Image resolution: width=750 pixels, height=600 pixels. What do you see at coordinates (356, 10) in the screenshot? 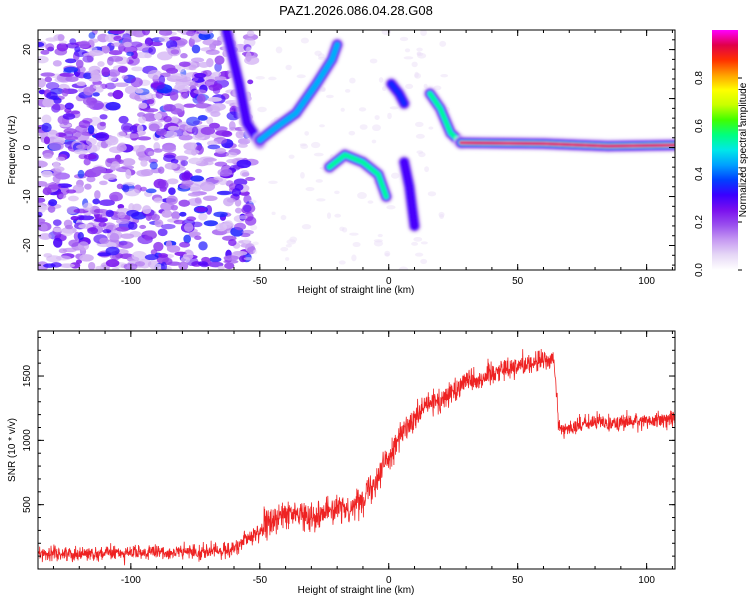
I see `chart-title: PAZ1.2026.086.04.28.G08` at bounding box center [356, 10].